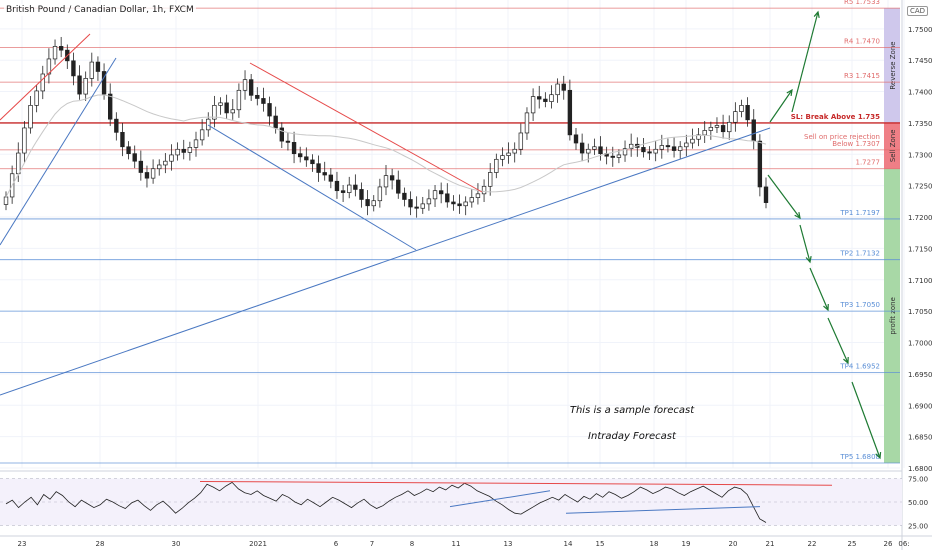  I want to click on level-label: TP2 1.7132, so click(859, 254).